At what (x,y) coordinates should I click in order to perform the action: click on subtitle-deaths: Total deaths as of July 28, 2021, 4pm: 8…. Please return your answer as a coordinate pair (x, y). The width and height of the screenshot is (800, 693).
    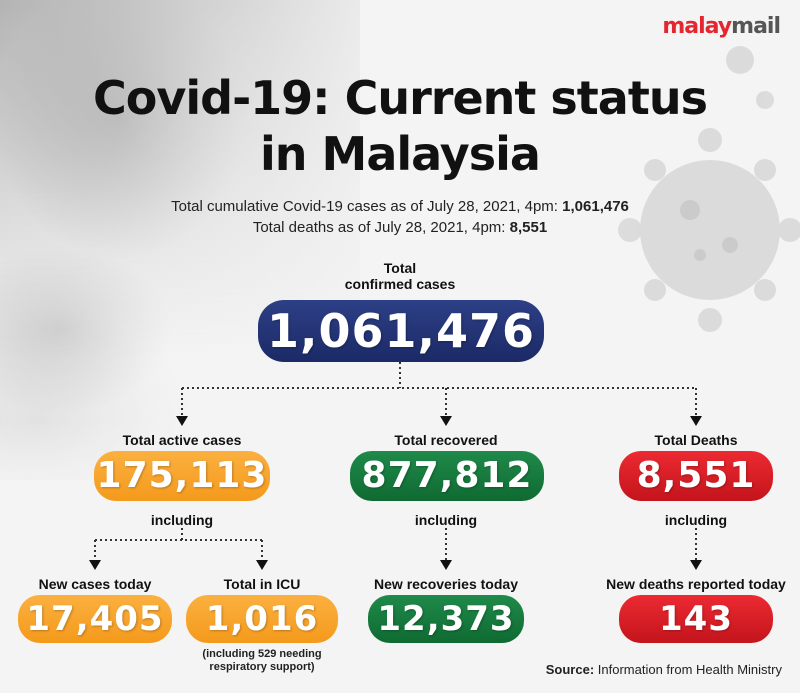
    Looking at the image, I should click on (400, 227).